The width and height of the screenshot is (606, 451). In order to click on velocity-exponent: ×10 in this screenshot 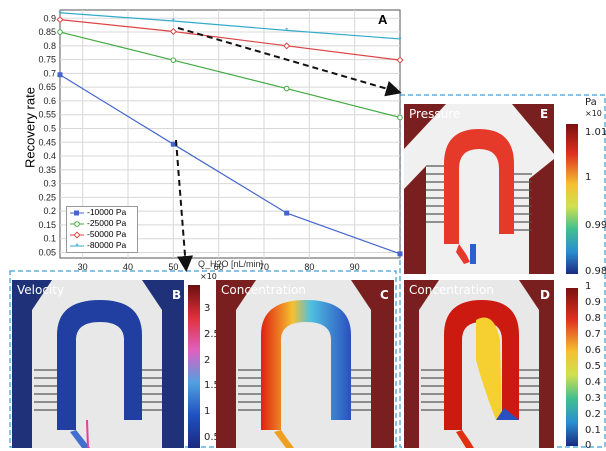, I will do `click(208, 276)`.